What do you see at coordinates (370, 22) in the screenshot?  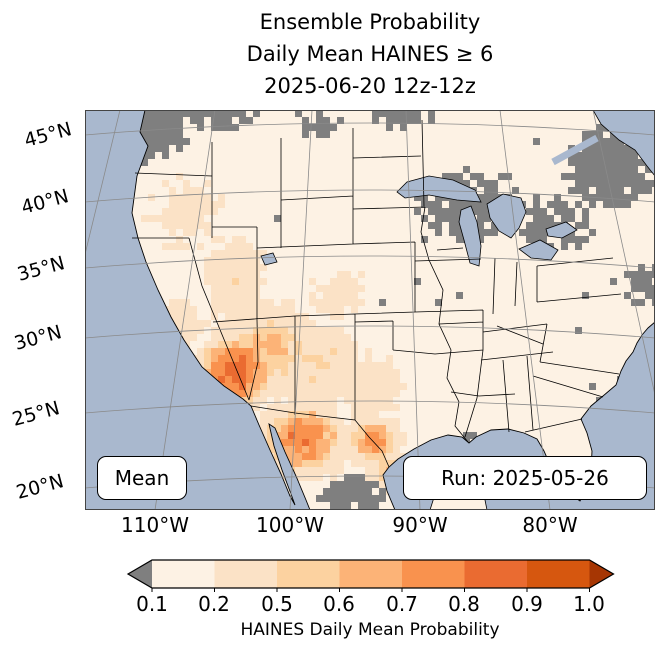 I see `title-line-1: Ensemble Probability` at bounding box center [370, 22].